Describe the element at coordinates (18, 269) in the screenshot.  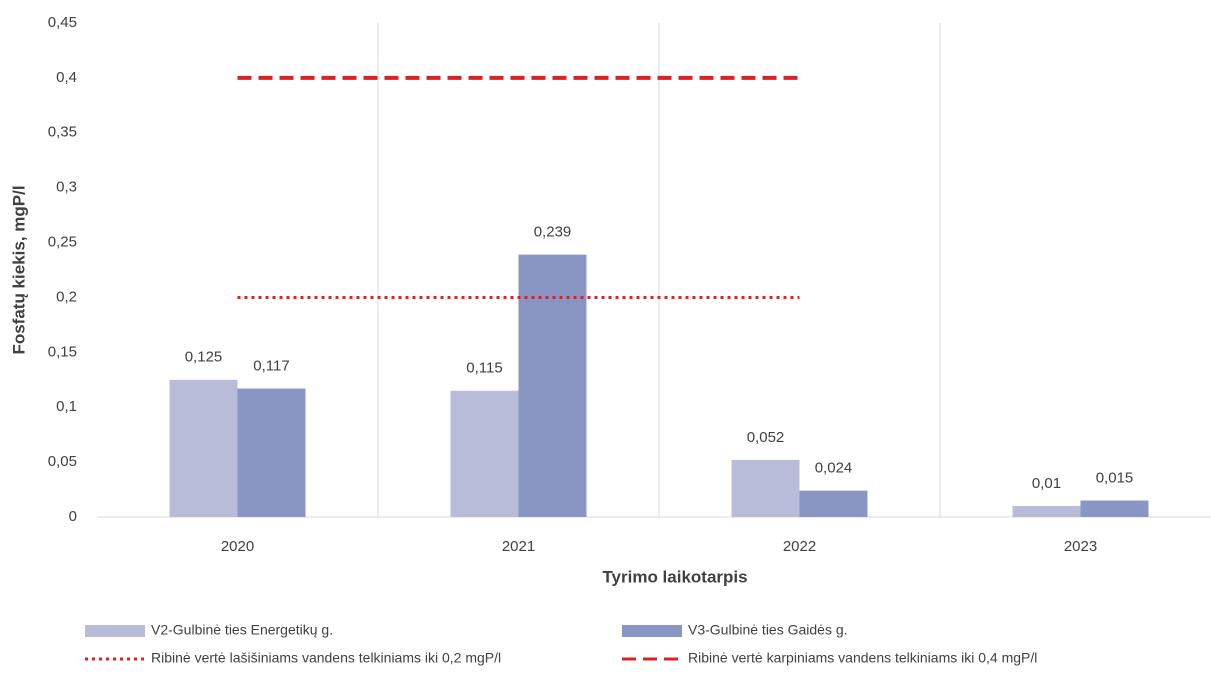
I see `y-axis-label: Fosfatų kiekis, mgP/l` at that location.